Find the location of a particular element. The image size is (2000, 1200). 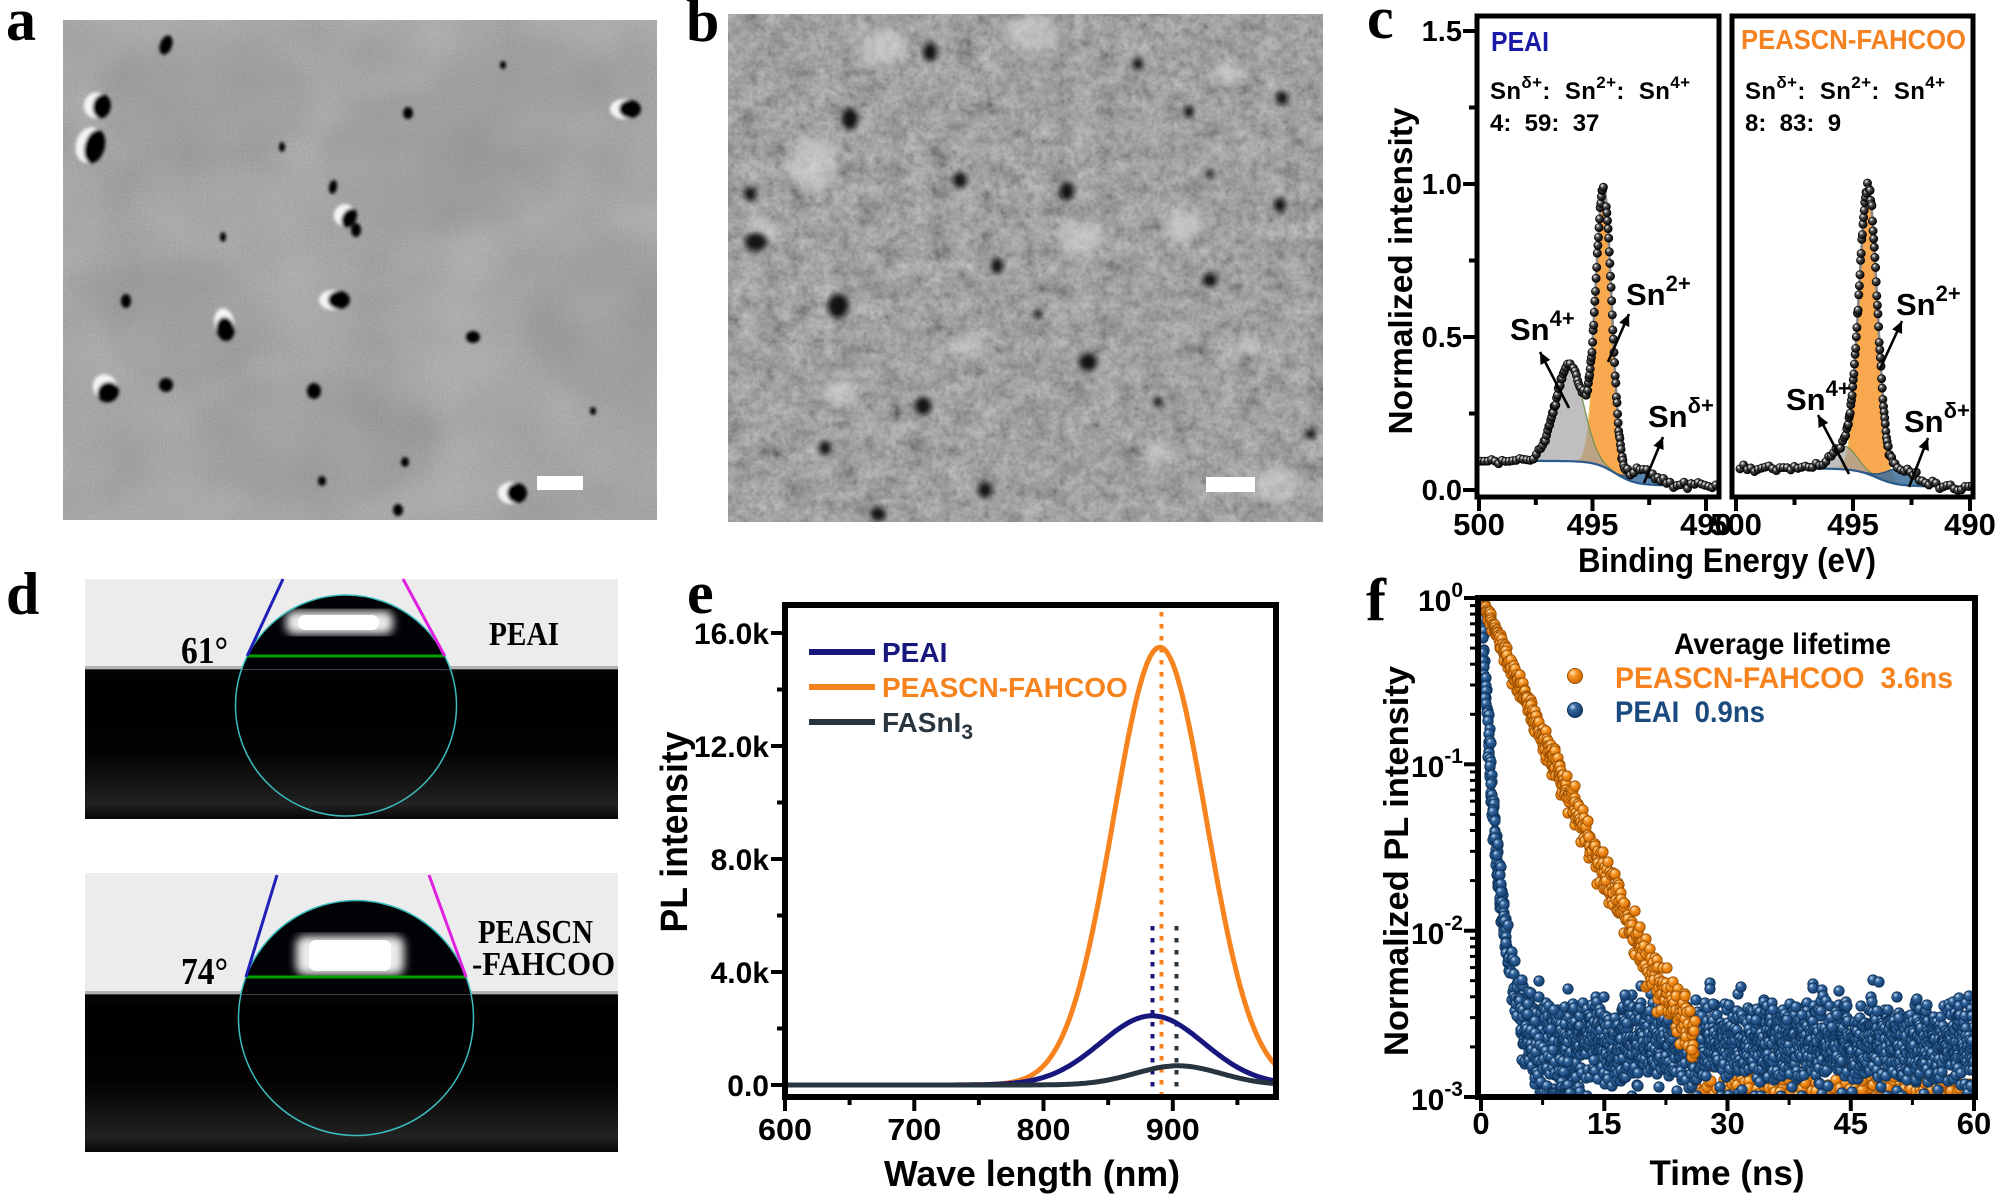

svg-text: PEASCN is located at coordinates (535, 932).